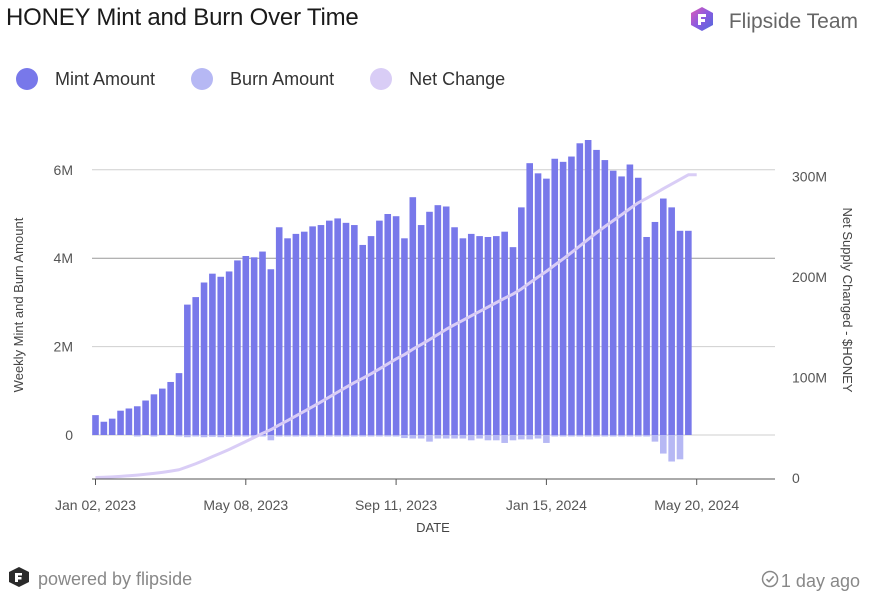  I want to click on y2-tick-label: 300M, so click(809, 177).